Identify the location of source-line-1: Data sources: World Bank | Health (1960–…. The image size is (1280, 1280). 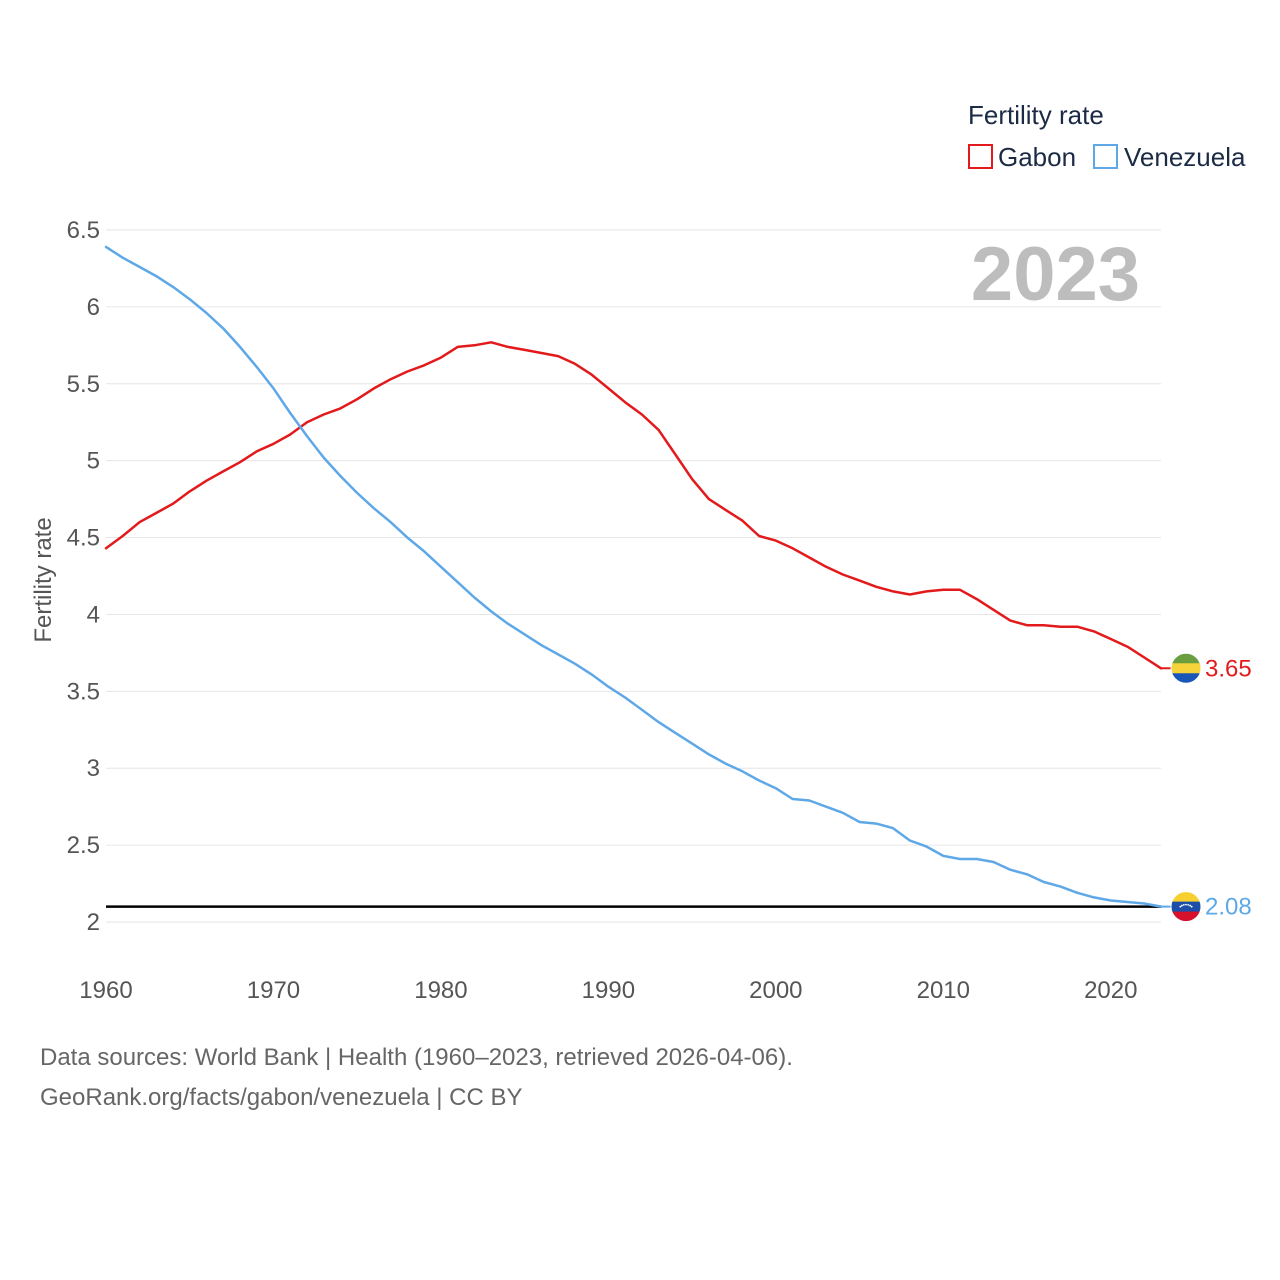
(416, 1057).